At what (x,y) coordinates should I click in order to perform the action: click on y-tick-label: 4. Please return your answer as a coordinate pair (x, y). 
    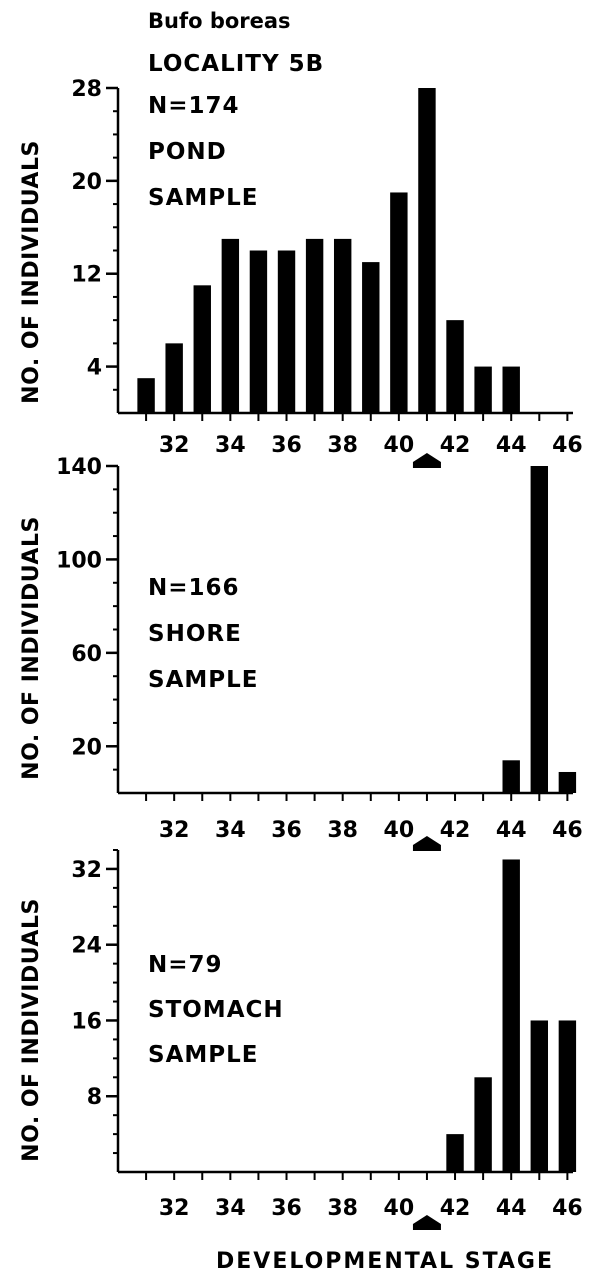
    Looking at the image, I should click on (94, 368).